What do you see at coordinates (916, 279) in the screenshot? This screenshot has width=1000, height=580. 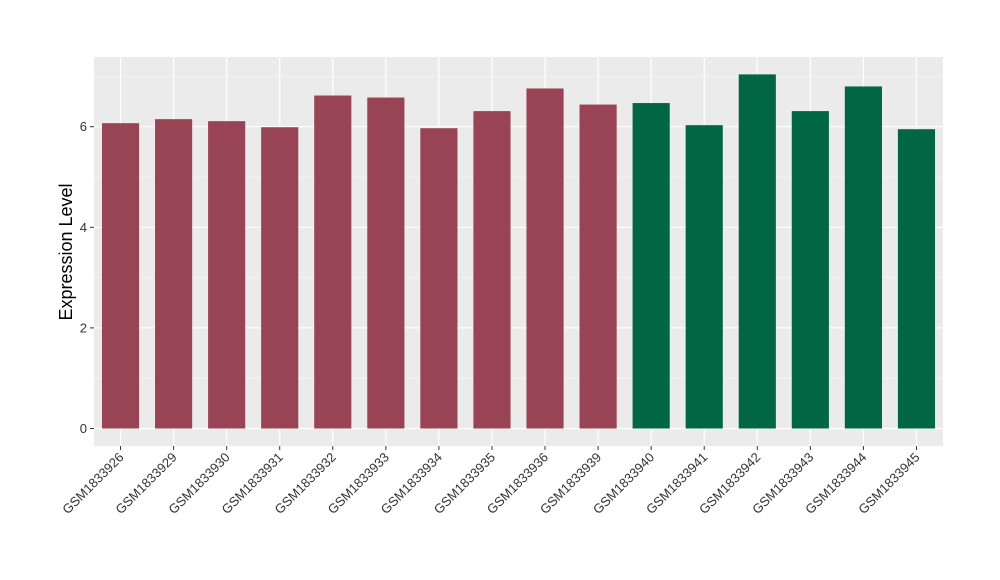 I see `bar-GSM1833945` at bounding box center [916, 279].